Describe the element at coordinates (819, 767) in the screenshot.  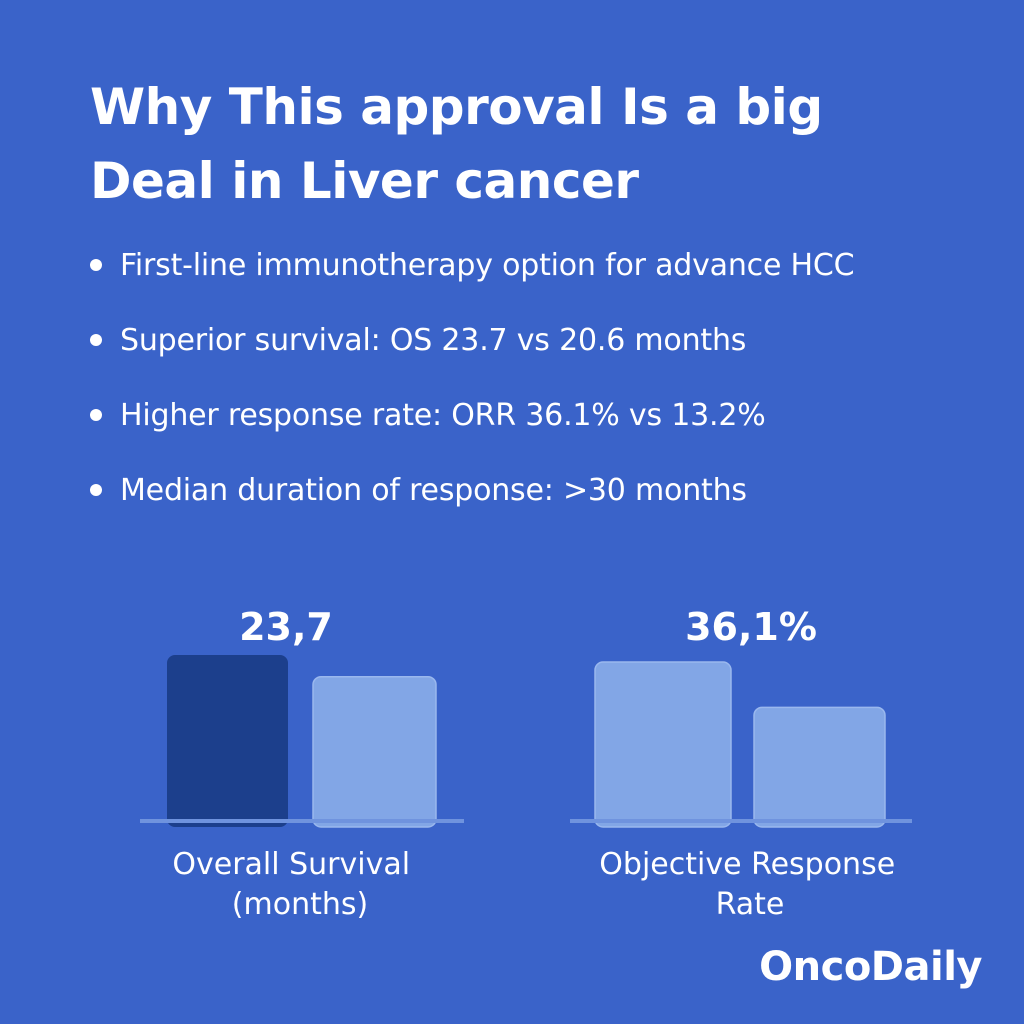
I see `bar-objective-response-control` at that location.